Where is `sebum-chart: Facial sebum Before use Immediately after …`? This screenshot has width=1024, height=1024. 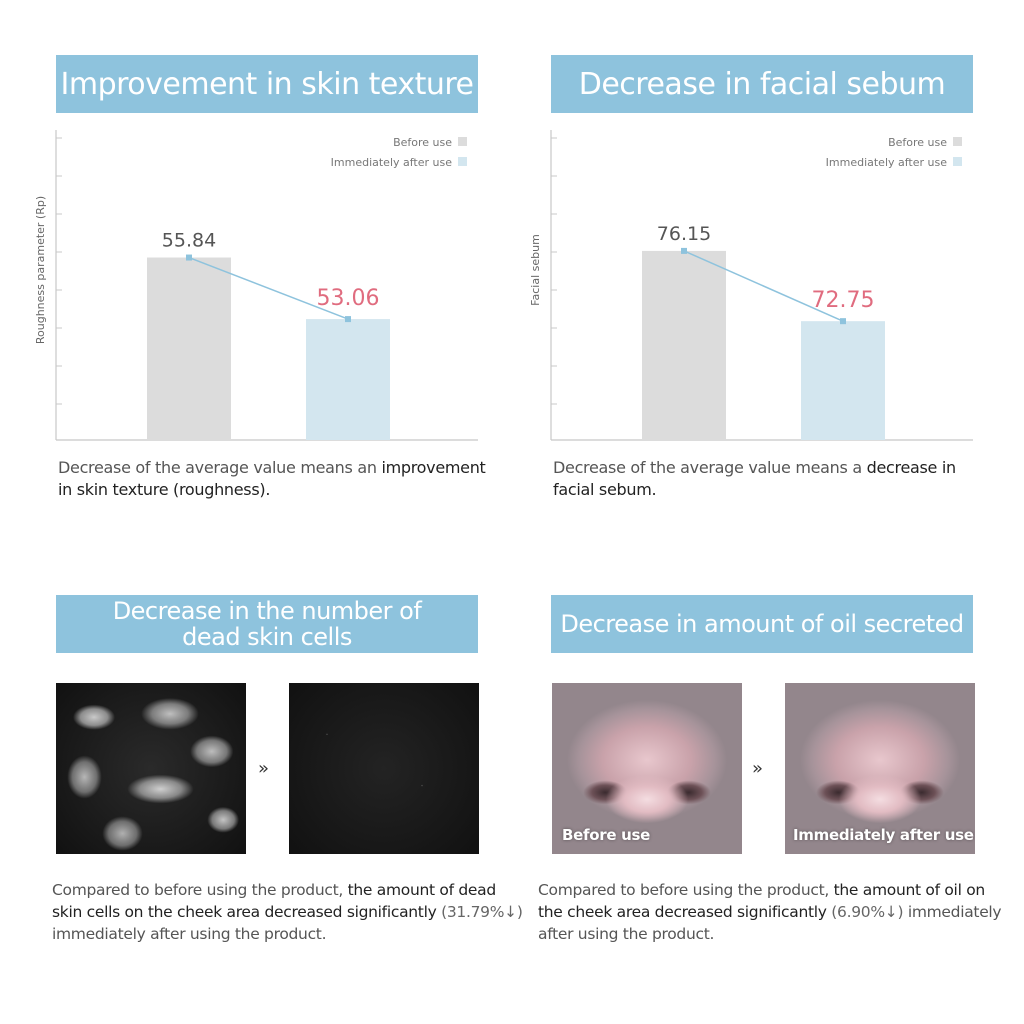
sebum-chart: Facial sebum Before use Immediately after … is located at coordinates (751, 285).